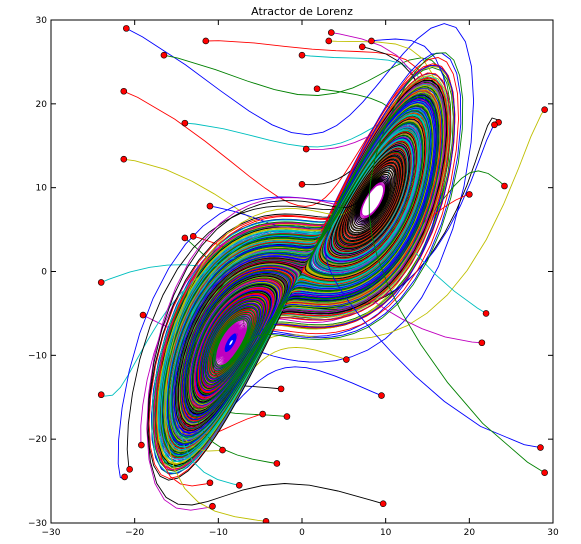  What do you see at coordinates (553, 533) in the screenshot?
I see `x-tick-label: 30` at bounding box center [553, 533].